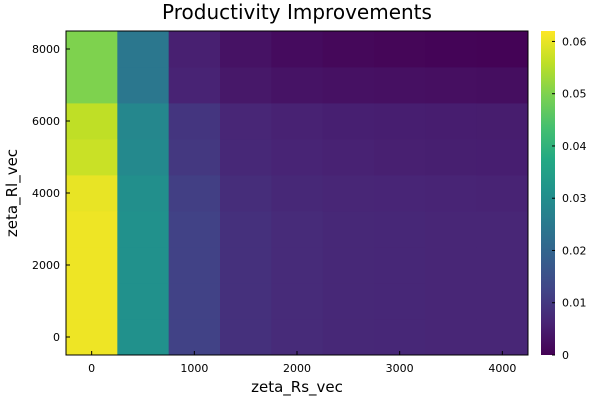 This screenshot has height=400, width=600. I want to click on colorbar-tick-label: 0.01, so click(574, 303).